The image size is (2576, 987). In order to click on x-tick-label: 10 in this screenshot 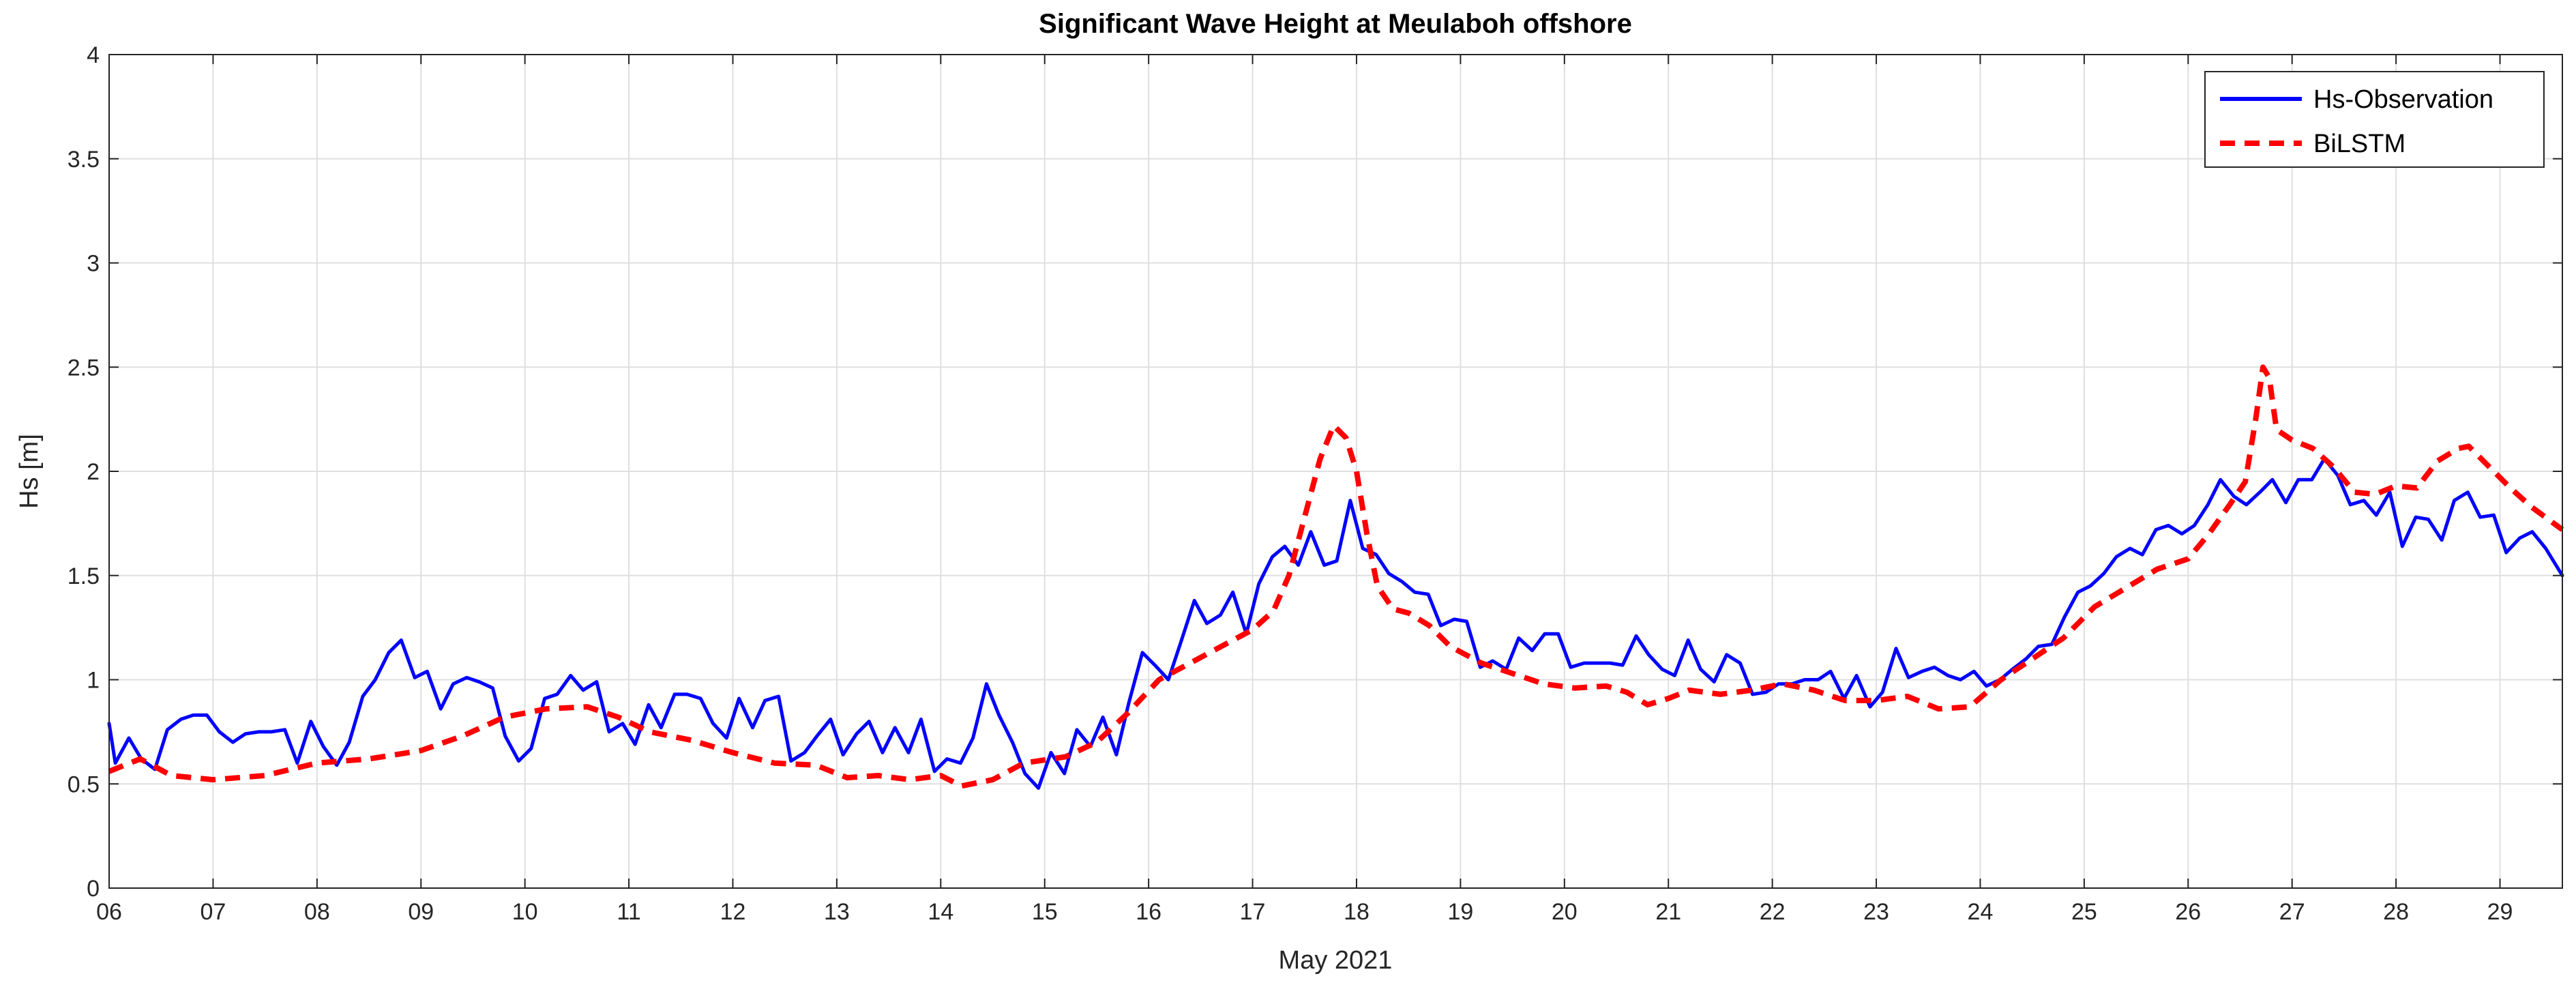, I will do `click(525, 912)`.